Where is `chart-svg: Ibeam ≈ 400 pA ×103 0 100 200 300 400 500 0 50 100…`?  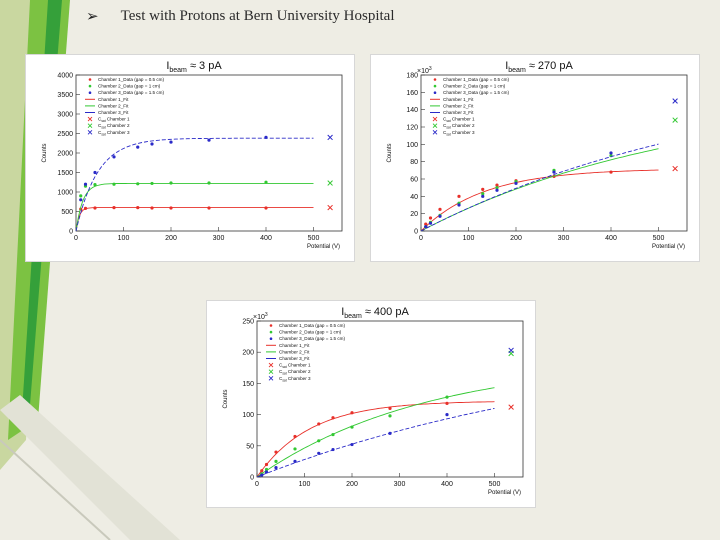
chart-svg: Ibeam ≈ 400 pA ×103 0 100 200 300 400 500 0 50 100… is located at coordinates (373, 401).